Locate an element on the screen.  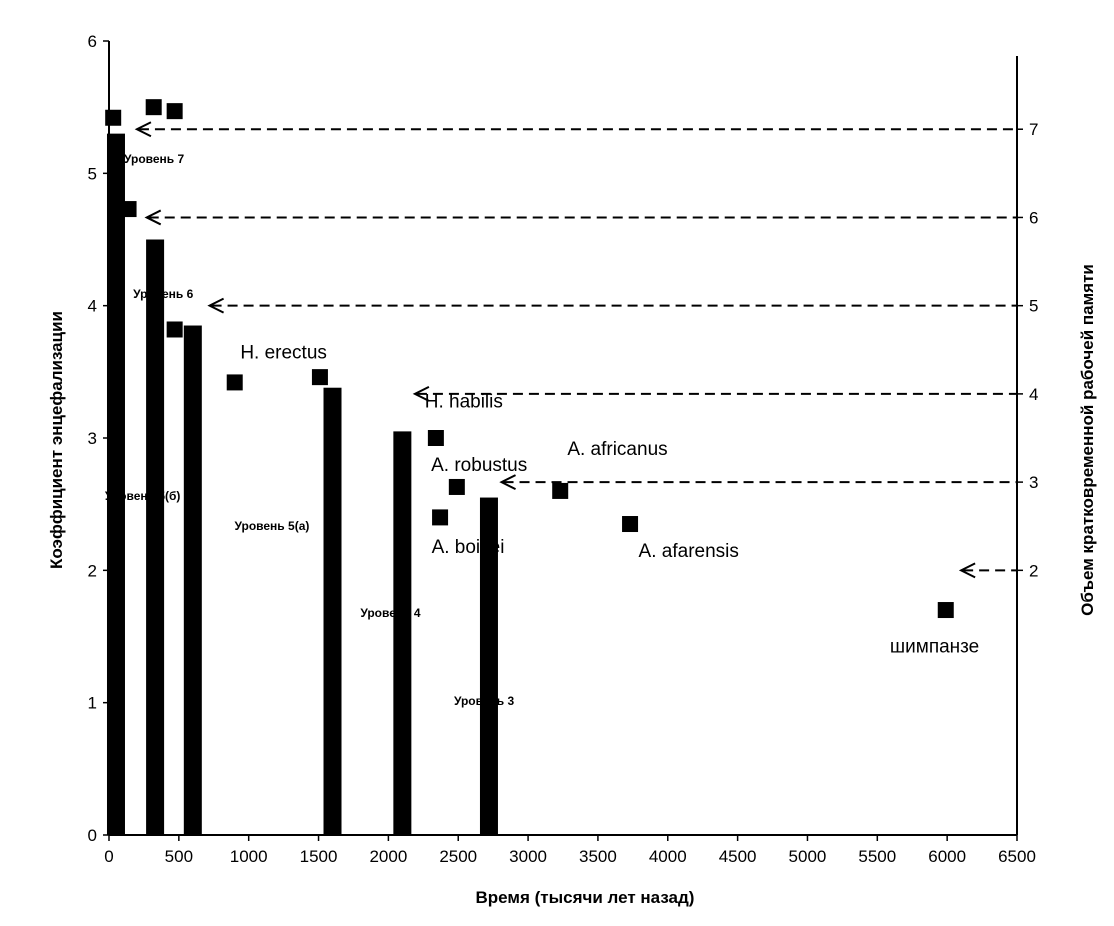
x-tick-label-8: 4000 is located at coordinates (668, 856).